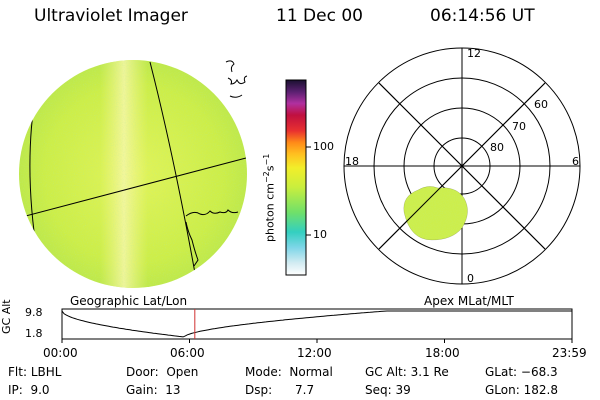 This screenshot has width=600, height=400. What do you see at coordinates (212, 238) in the screenshot?
I see `coastline-lower` at bounding box center [212, 238].